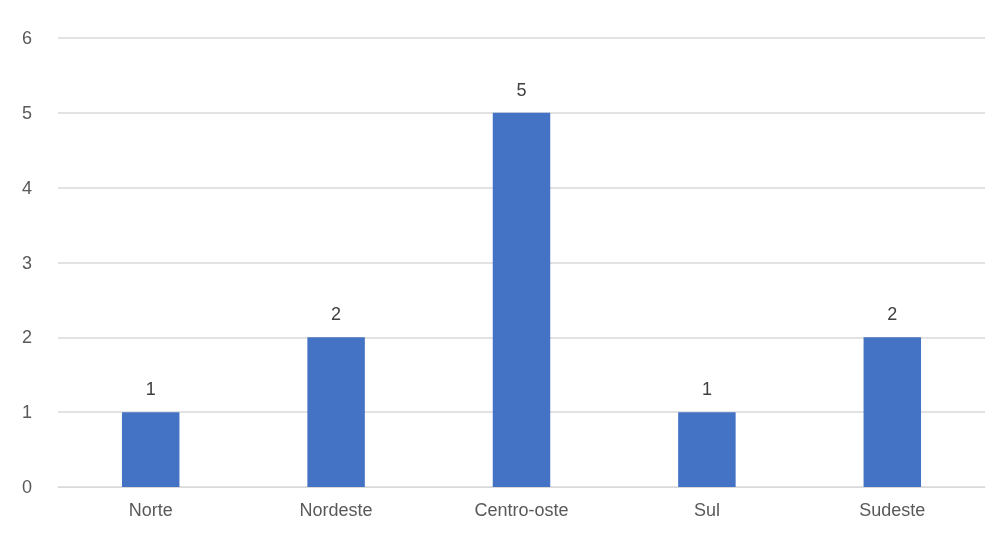 This screenshot has width=1003, height=542. I want to click on y-tick-label: 6, so click(26, 38).